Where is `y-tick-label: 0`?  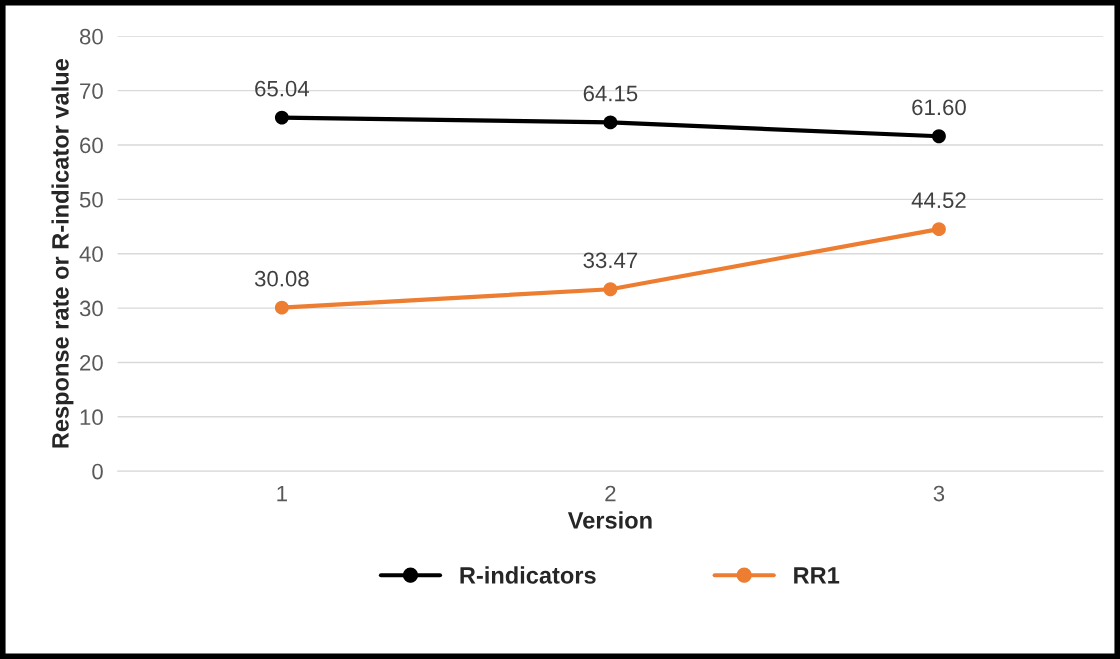 y-tick-label: 0 is located at coordinates (97, 471).